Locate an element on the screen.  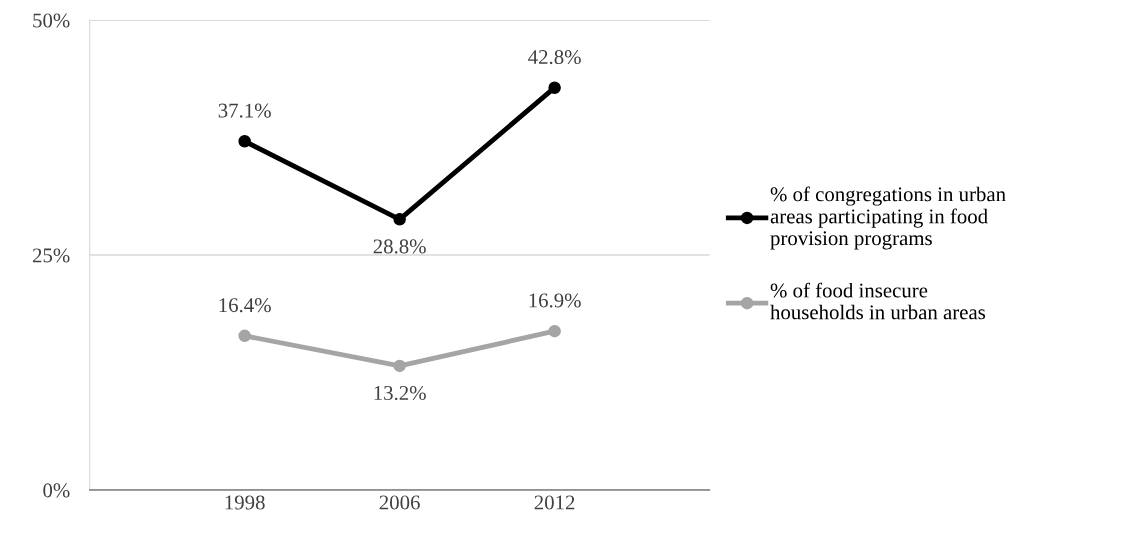
data-label: 16.9% is located at coordinates (555, 300).